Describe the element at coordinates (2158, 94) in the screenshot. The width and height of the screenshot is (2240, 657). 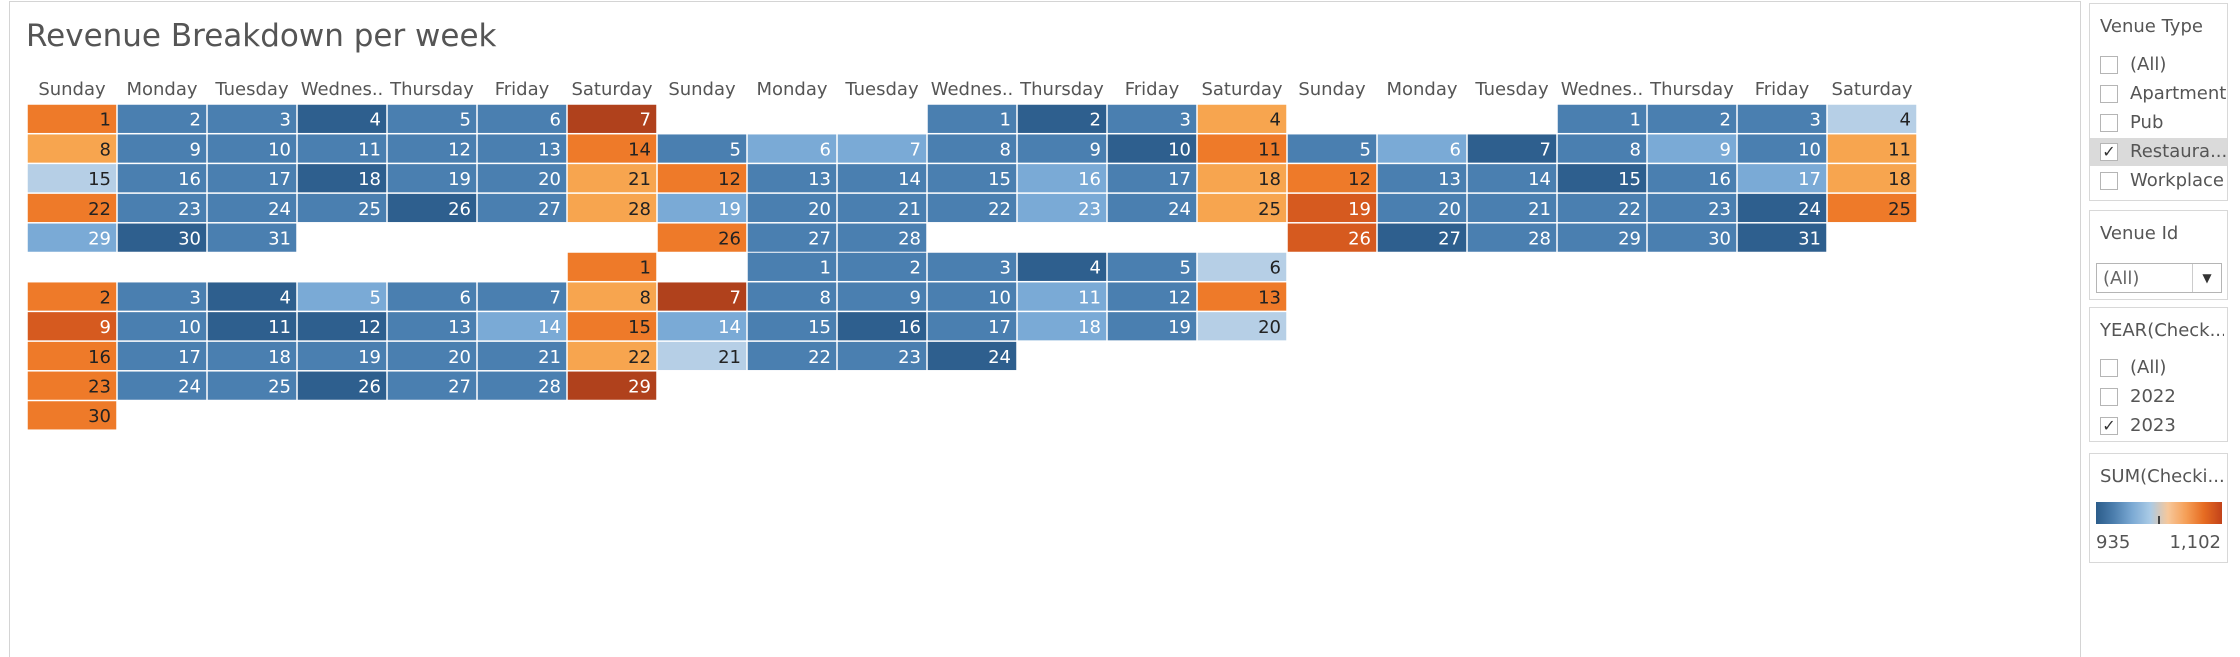
I see `venue-type-option-apartment: Apartment` at that location.